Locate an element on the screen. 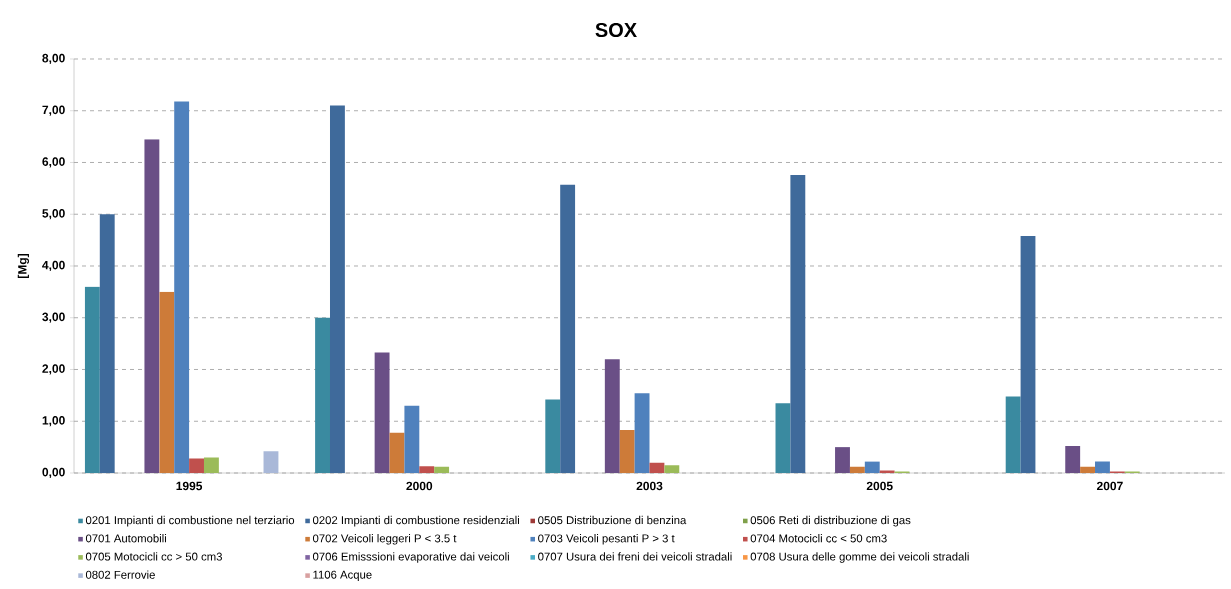 This screenshot has width=1231, height=589. x-tick-label: 2003 is located at coordinates (649, 486).